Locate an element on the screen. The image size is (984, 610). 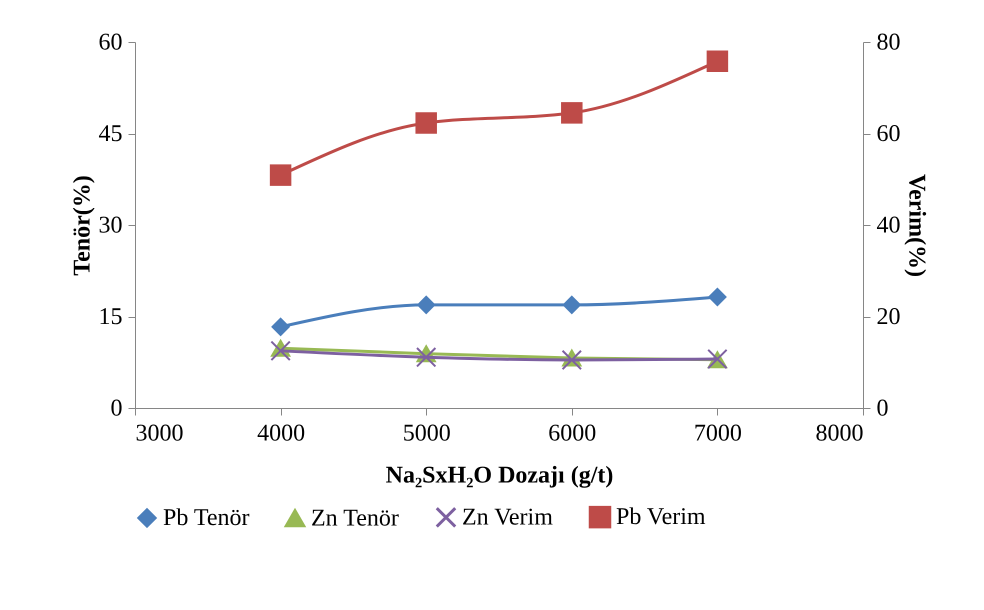
y-tick-label: 45 is located at coordinates (110, 134).